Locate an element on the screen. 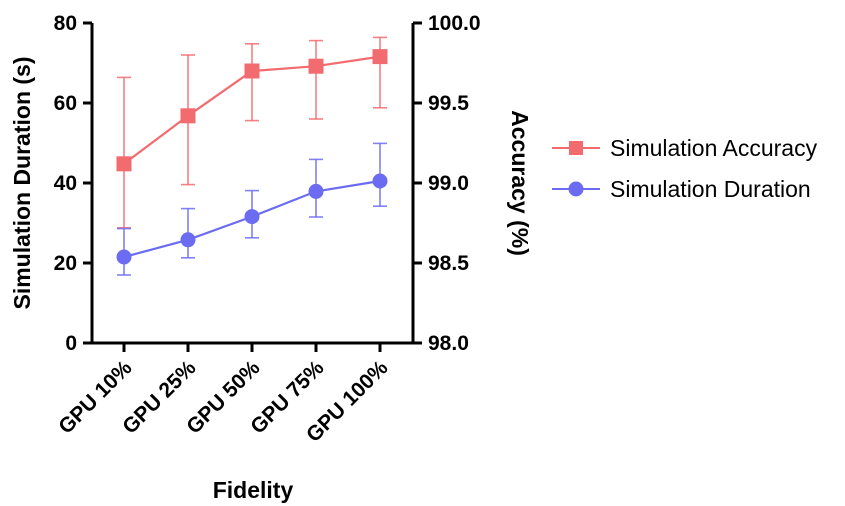  x-ticks: GPU 10%GPU 25%GPU 50%GPU 75%GPU 100% is located at coordinates (223, 395).